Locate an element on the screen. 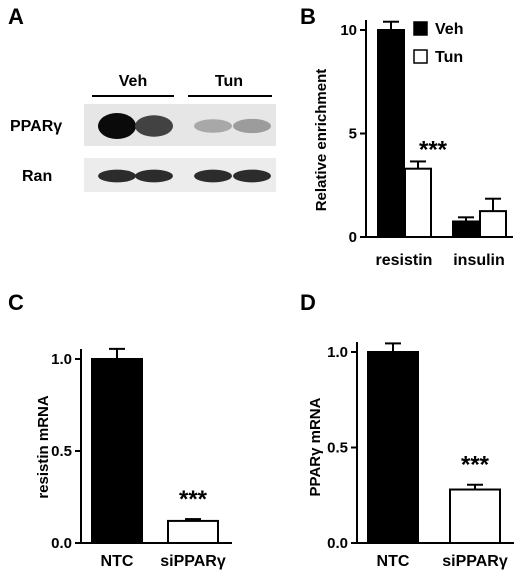 This screenshot has width=520, height=573. chart-c-ylabel: resistin mRNA is located at coordinates (43, 447).